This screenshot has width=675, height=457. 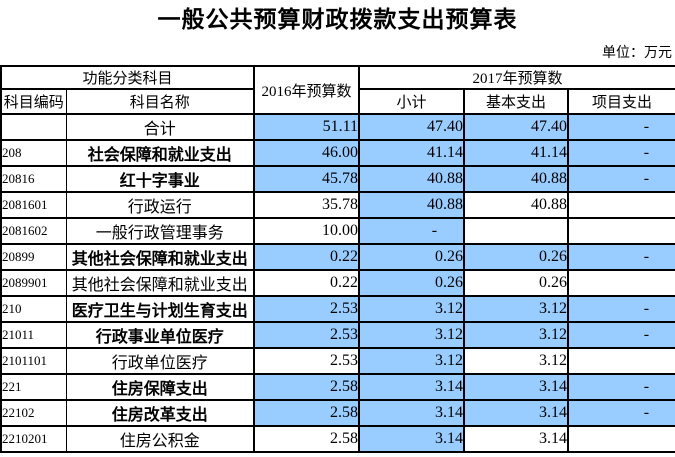 What do you see at coordinates (33, 231) in the screenshot?
I see `subject-code-cell: 2081602` at bounding box center [33, 231].